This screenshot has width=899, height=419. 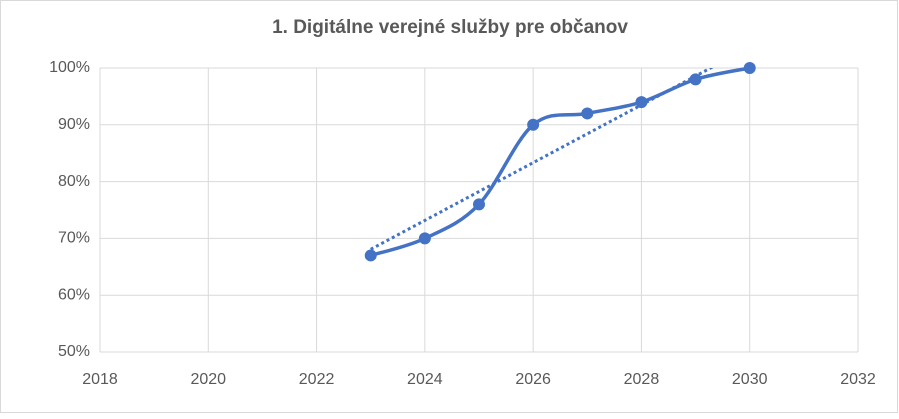 What do you see at coordinates (69, 67) in the screenshot?
I see `y-tick-label: 100%` at bounding box center [69, 67].